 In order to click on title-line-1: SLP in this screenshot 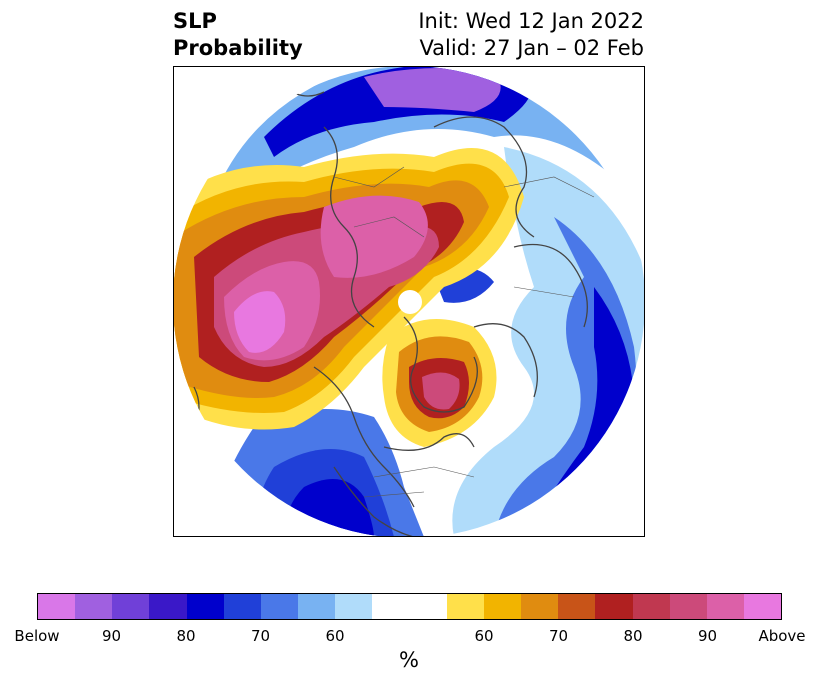, I will do `click(195, 21)`.